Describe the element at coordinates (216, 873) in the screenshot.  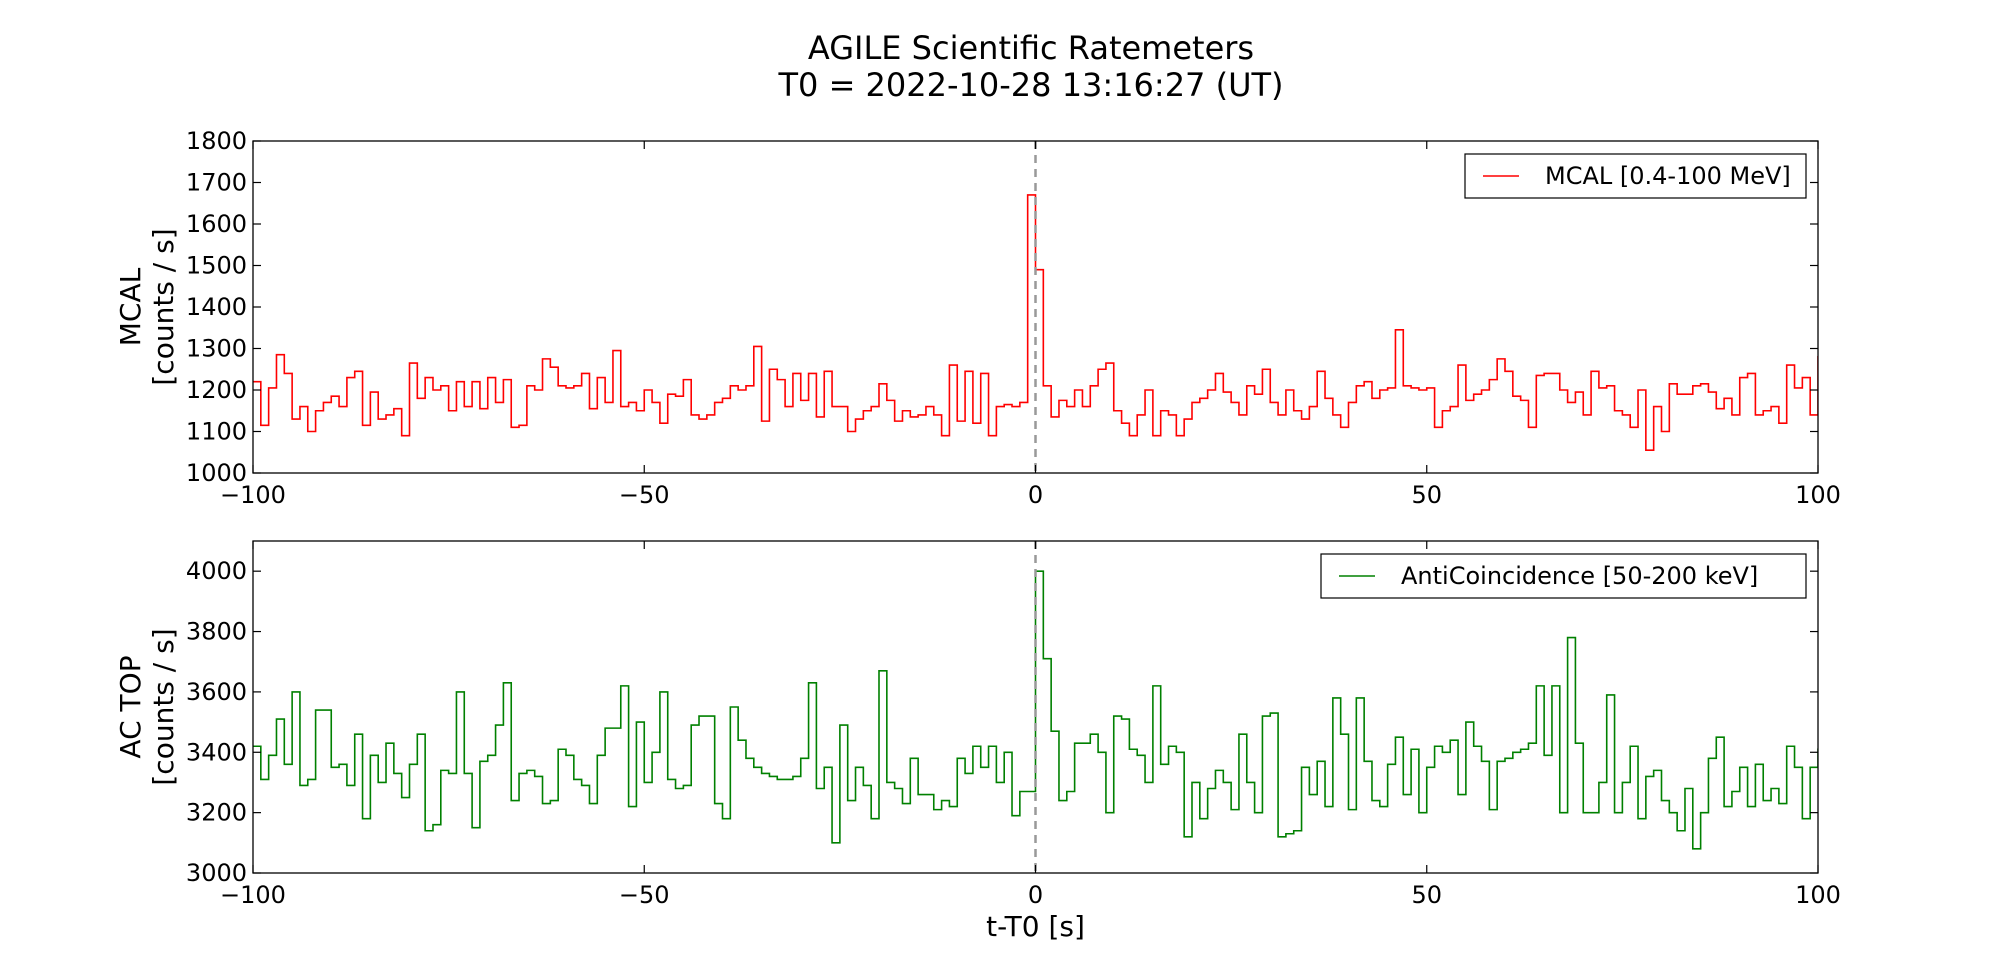
I see `y-tick-label: 3000` at that location.